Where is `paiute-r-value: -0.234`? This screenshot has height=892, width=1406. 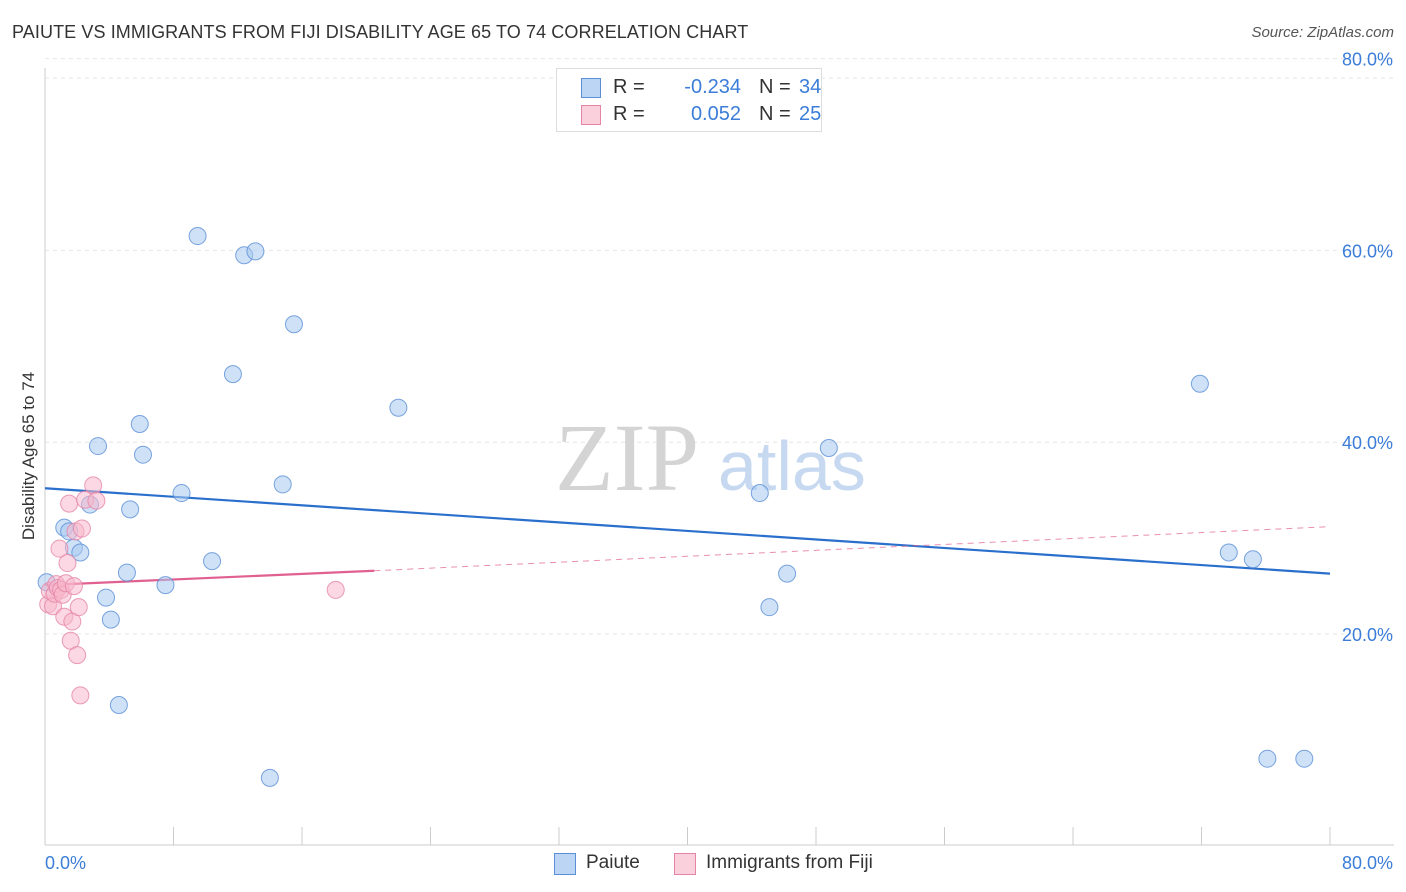
paiute-r-value: -0.234 is located at coordinates (712, 87).